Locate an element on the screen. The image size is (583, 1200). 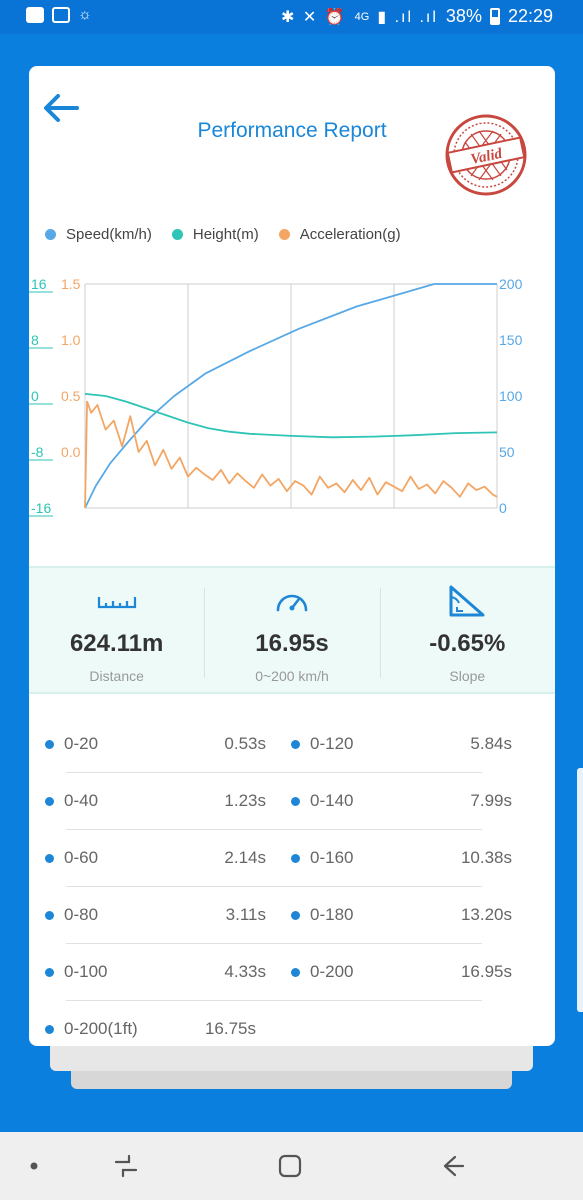
acceleration-axis-tick-label: 1.5 is located at coordinates (71, 284).